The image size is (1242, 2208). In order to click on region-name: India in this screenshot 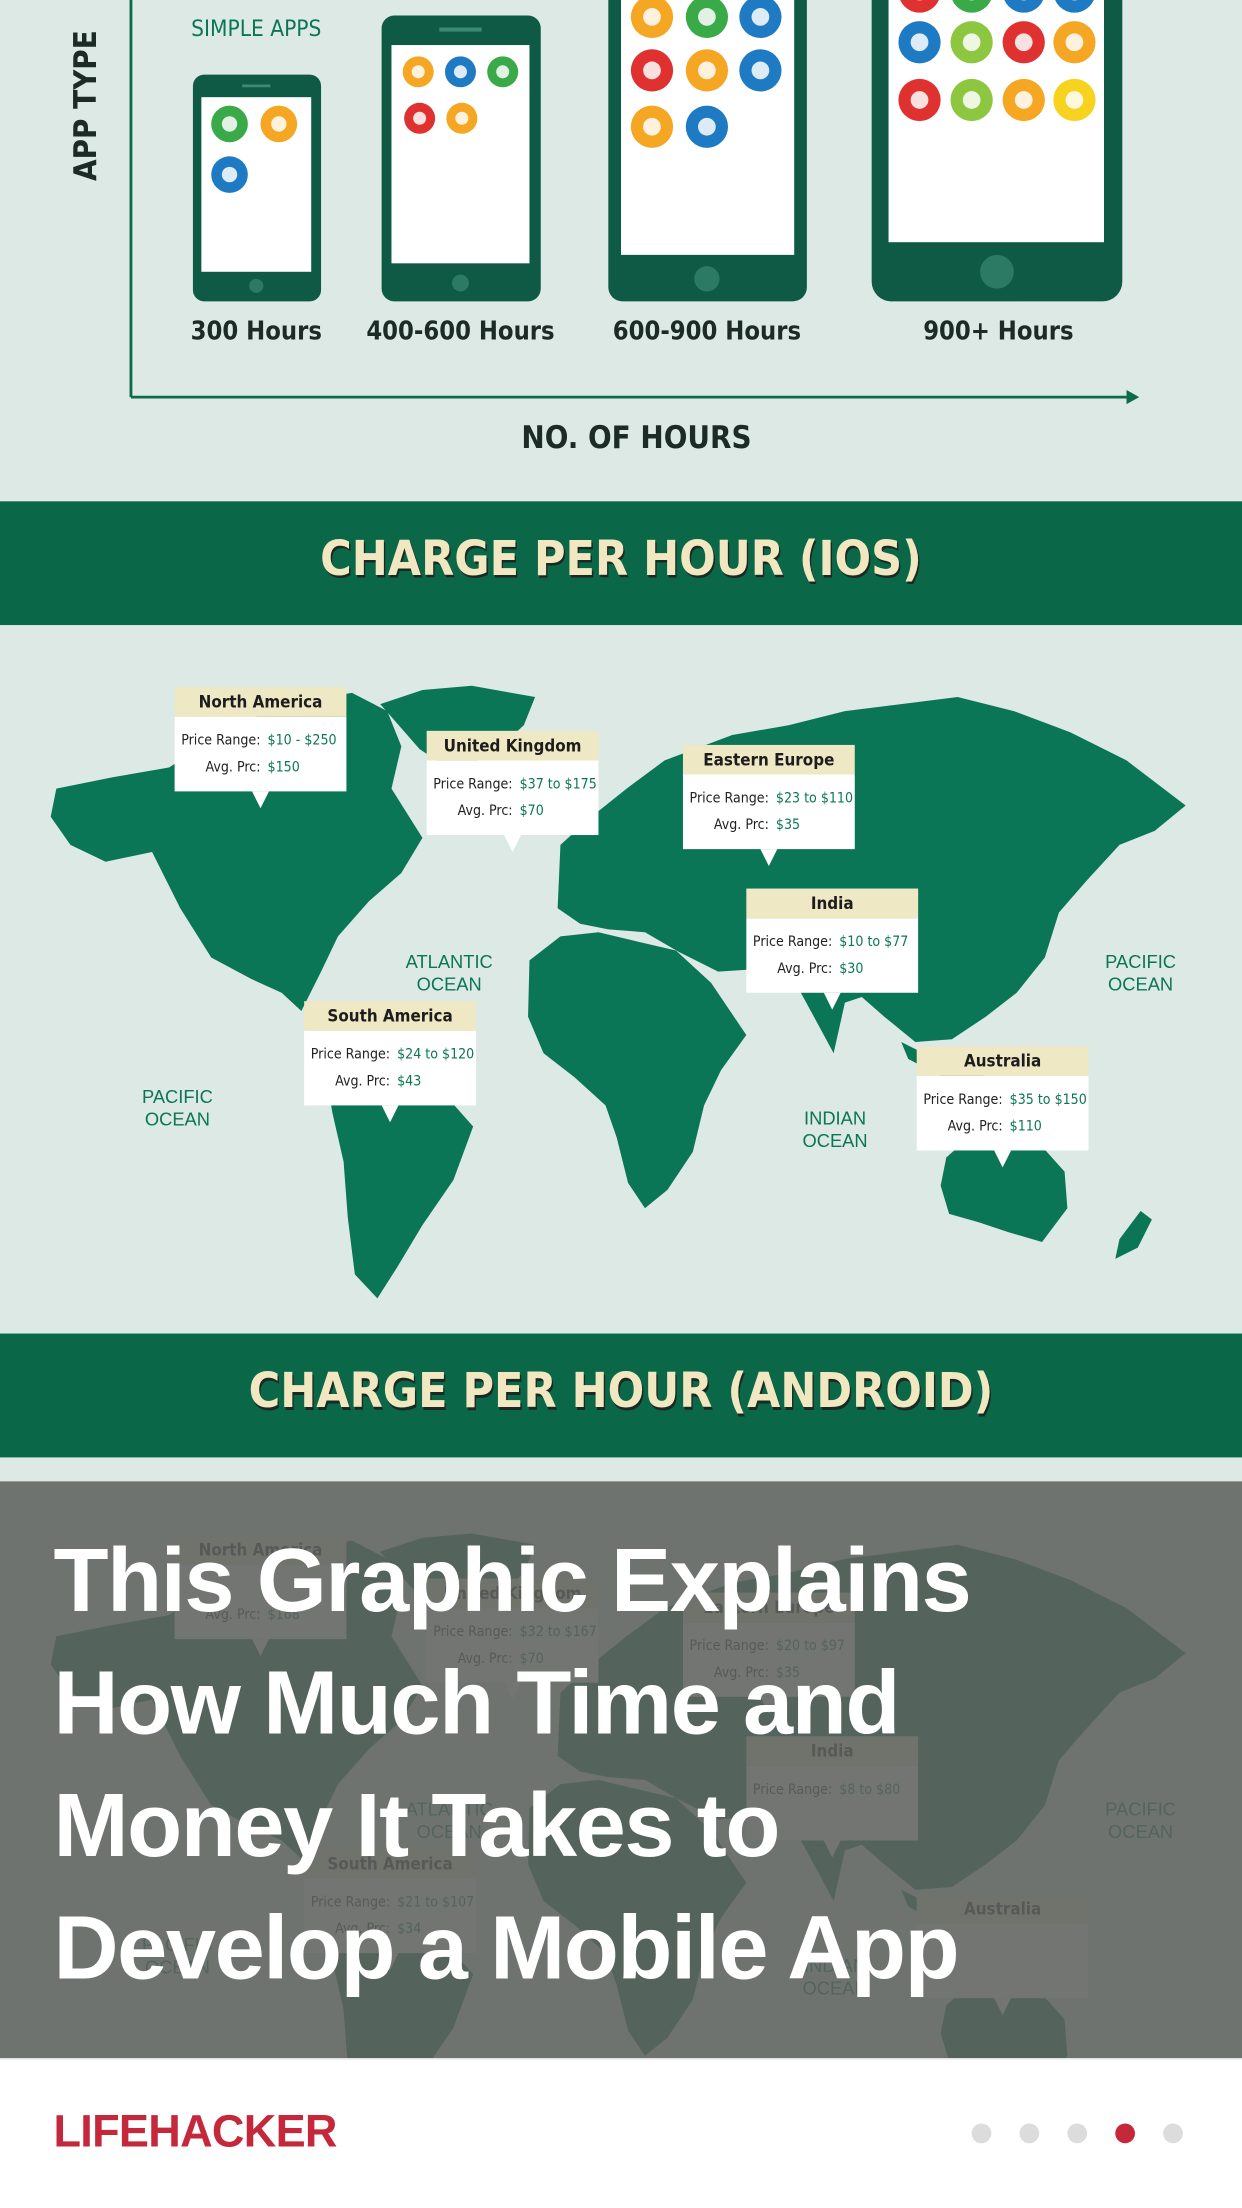, I will do `click(832, 903)`.